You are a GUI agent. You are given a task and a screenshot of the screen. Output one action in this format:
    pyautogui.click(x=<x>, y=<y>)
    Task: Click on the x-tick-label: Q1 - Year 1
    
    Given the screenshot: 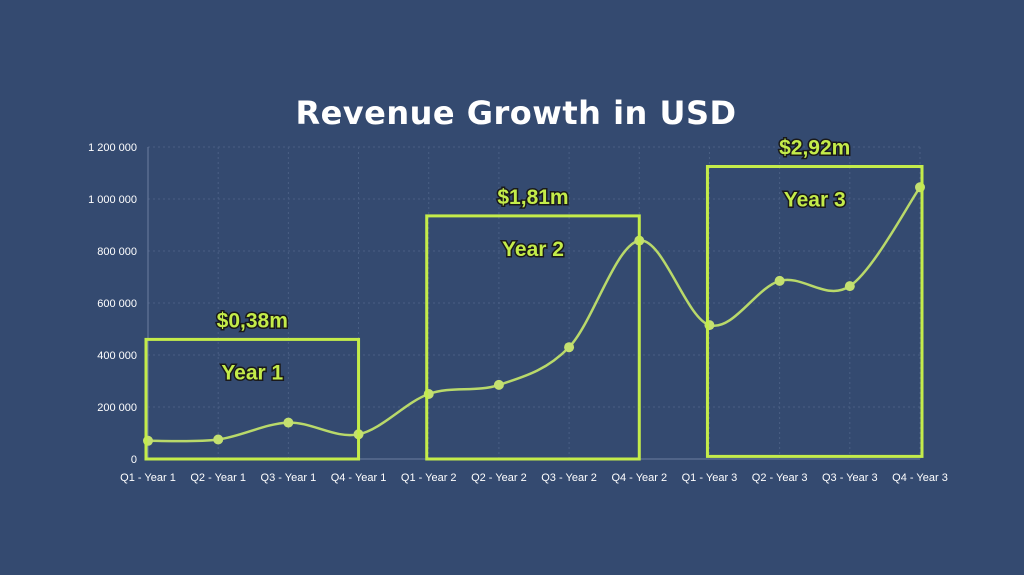 What is the action you would take?
    pyautogui.click(x=148, y=478)
    